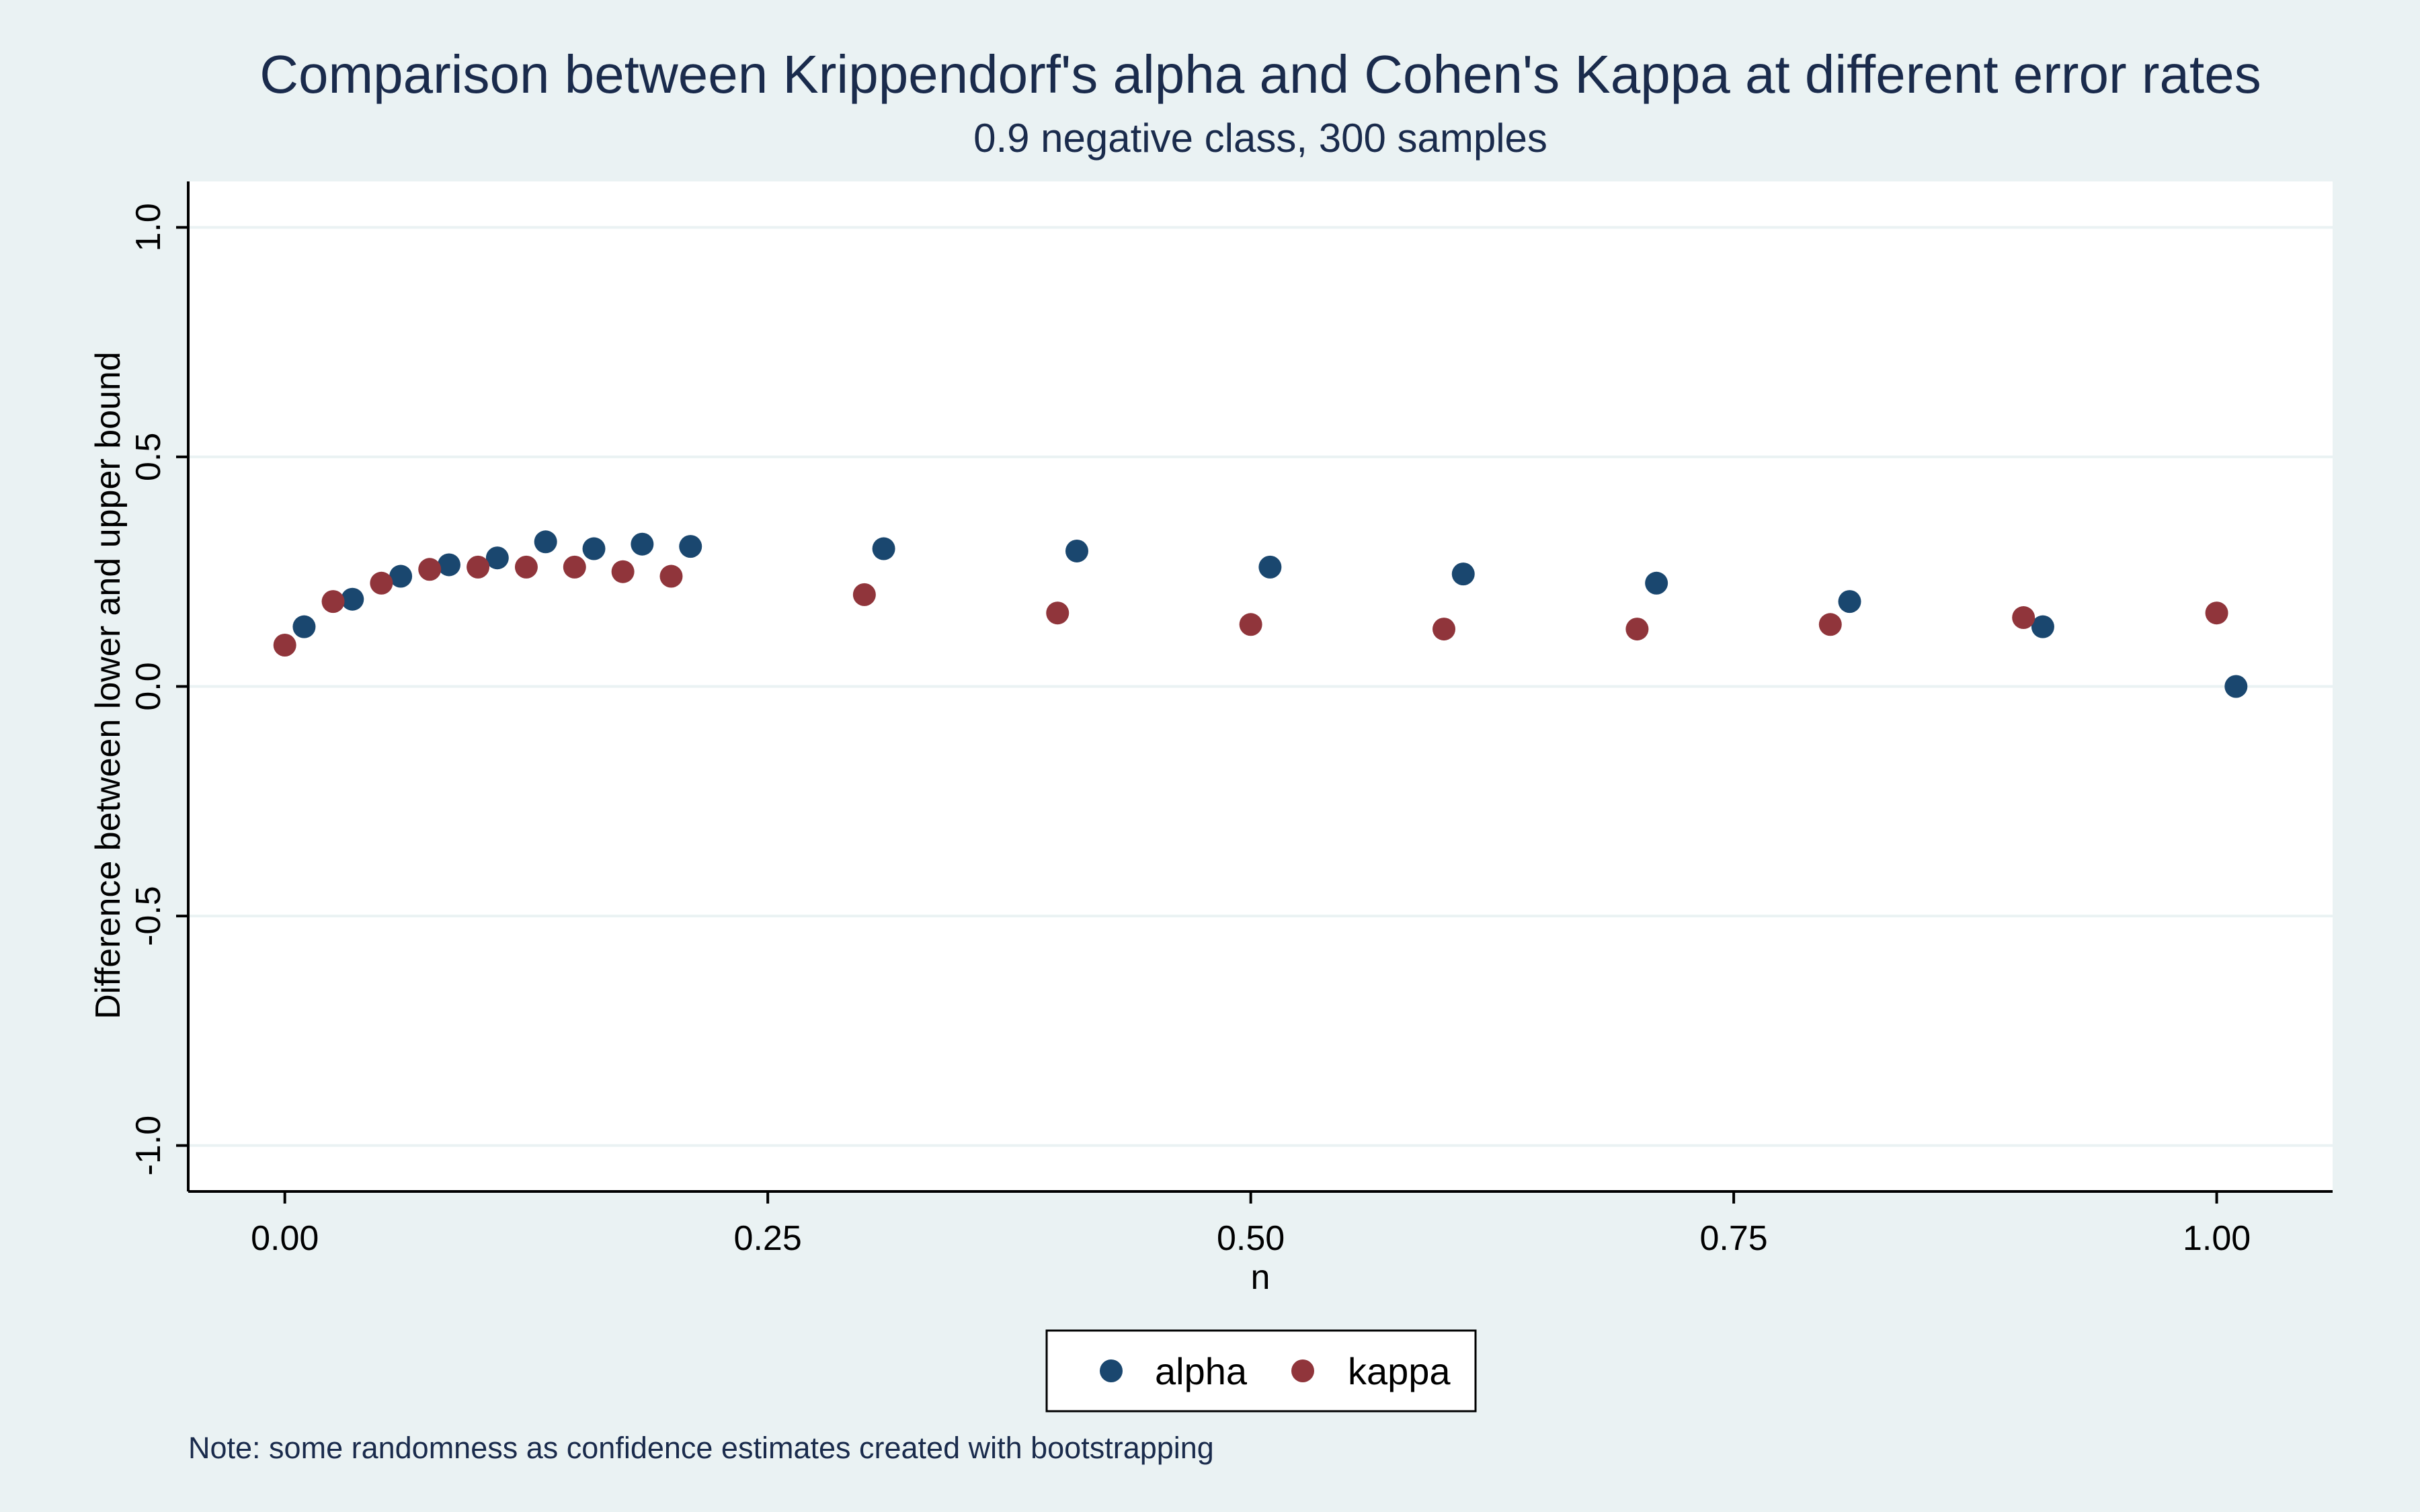 The height and width of the screenshot is (1512, 2420). Describe the element at coordinates (1260, 1278) in the screenshot. I see `x-axis-label: n` at that location.